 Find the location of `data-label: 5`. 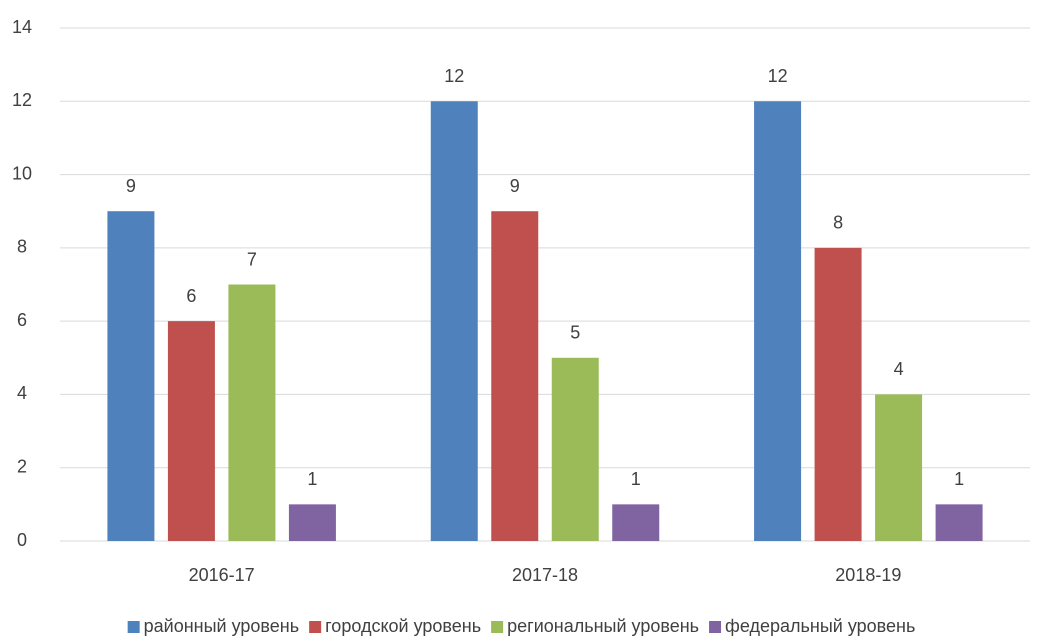

data-label: 5 is located at coordinates (575, 333).